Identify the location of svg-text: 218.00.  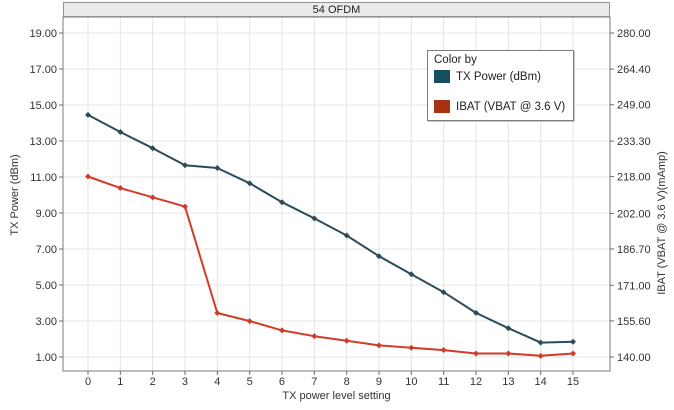
(634, 177).